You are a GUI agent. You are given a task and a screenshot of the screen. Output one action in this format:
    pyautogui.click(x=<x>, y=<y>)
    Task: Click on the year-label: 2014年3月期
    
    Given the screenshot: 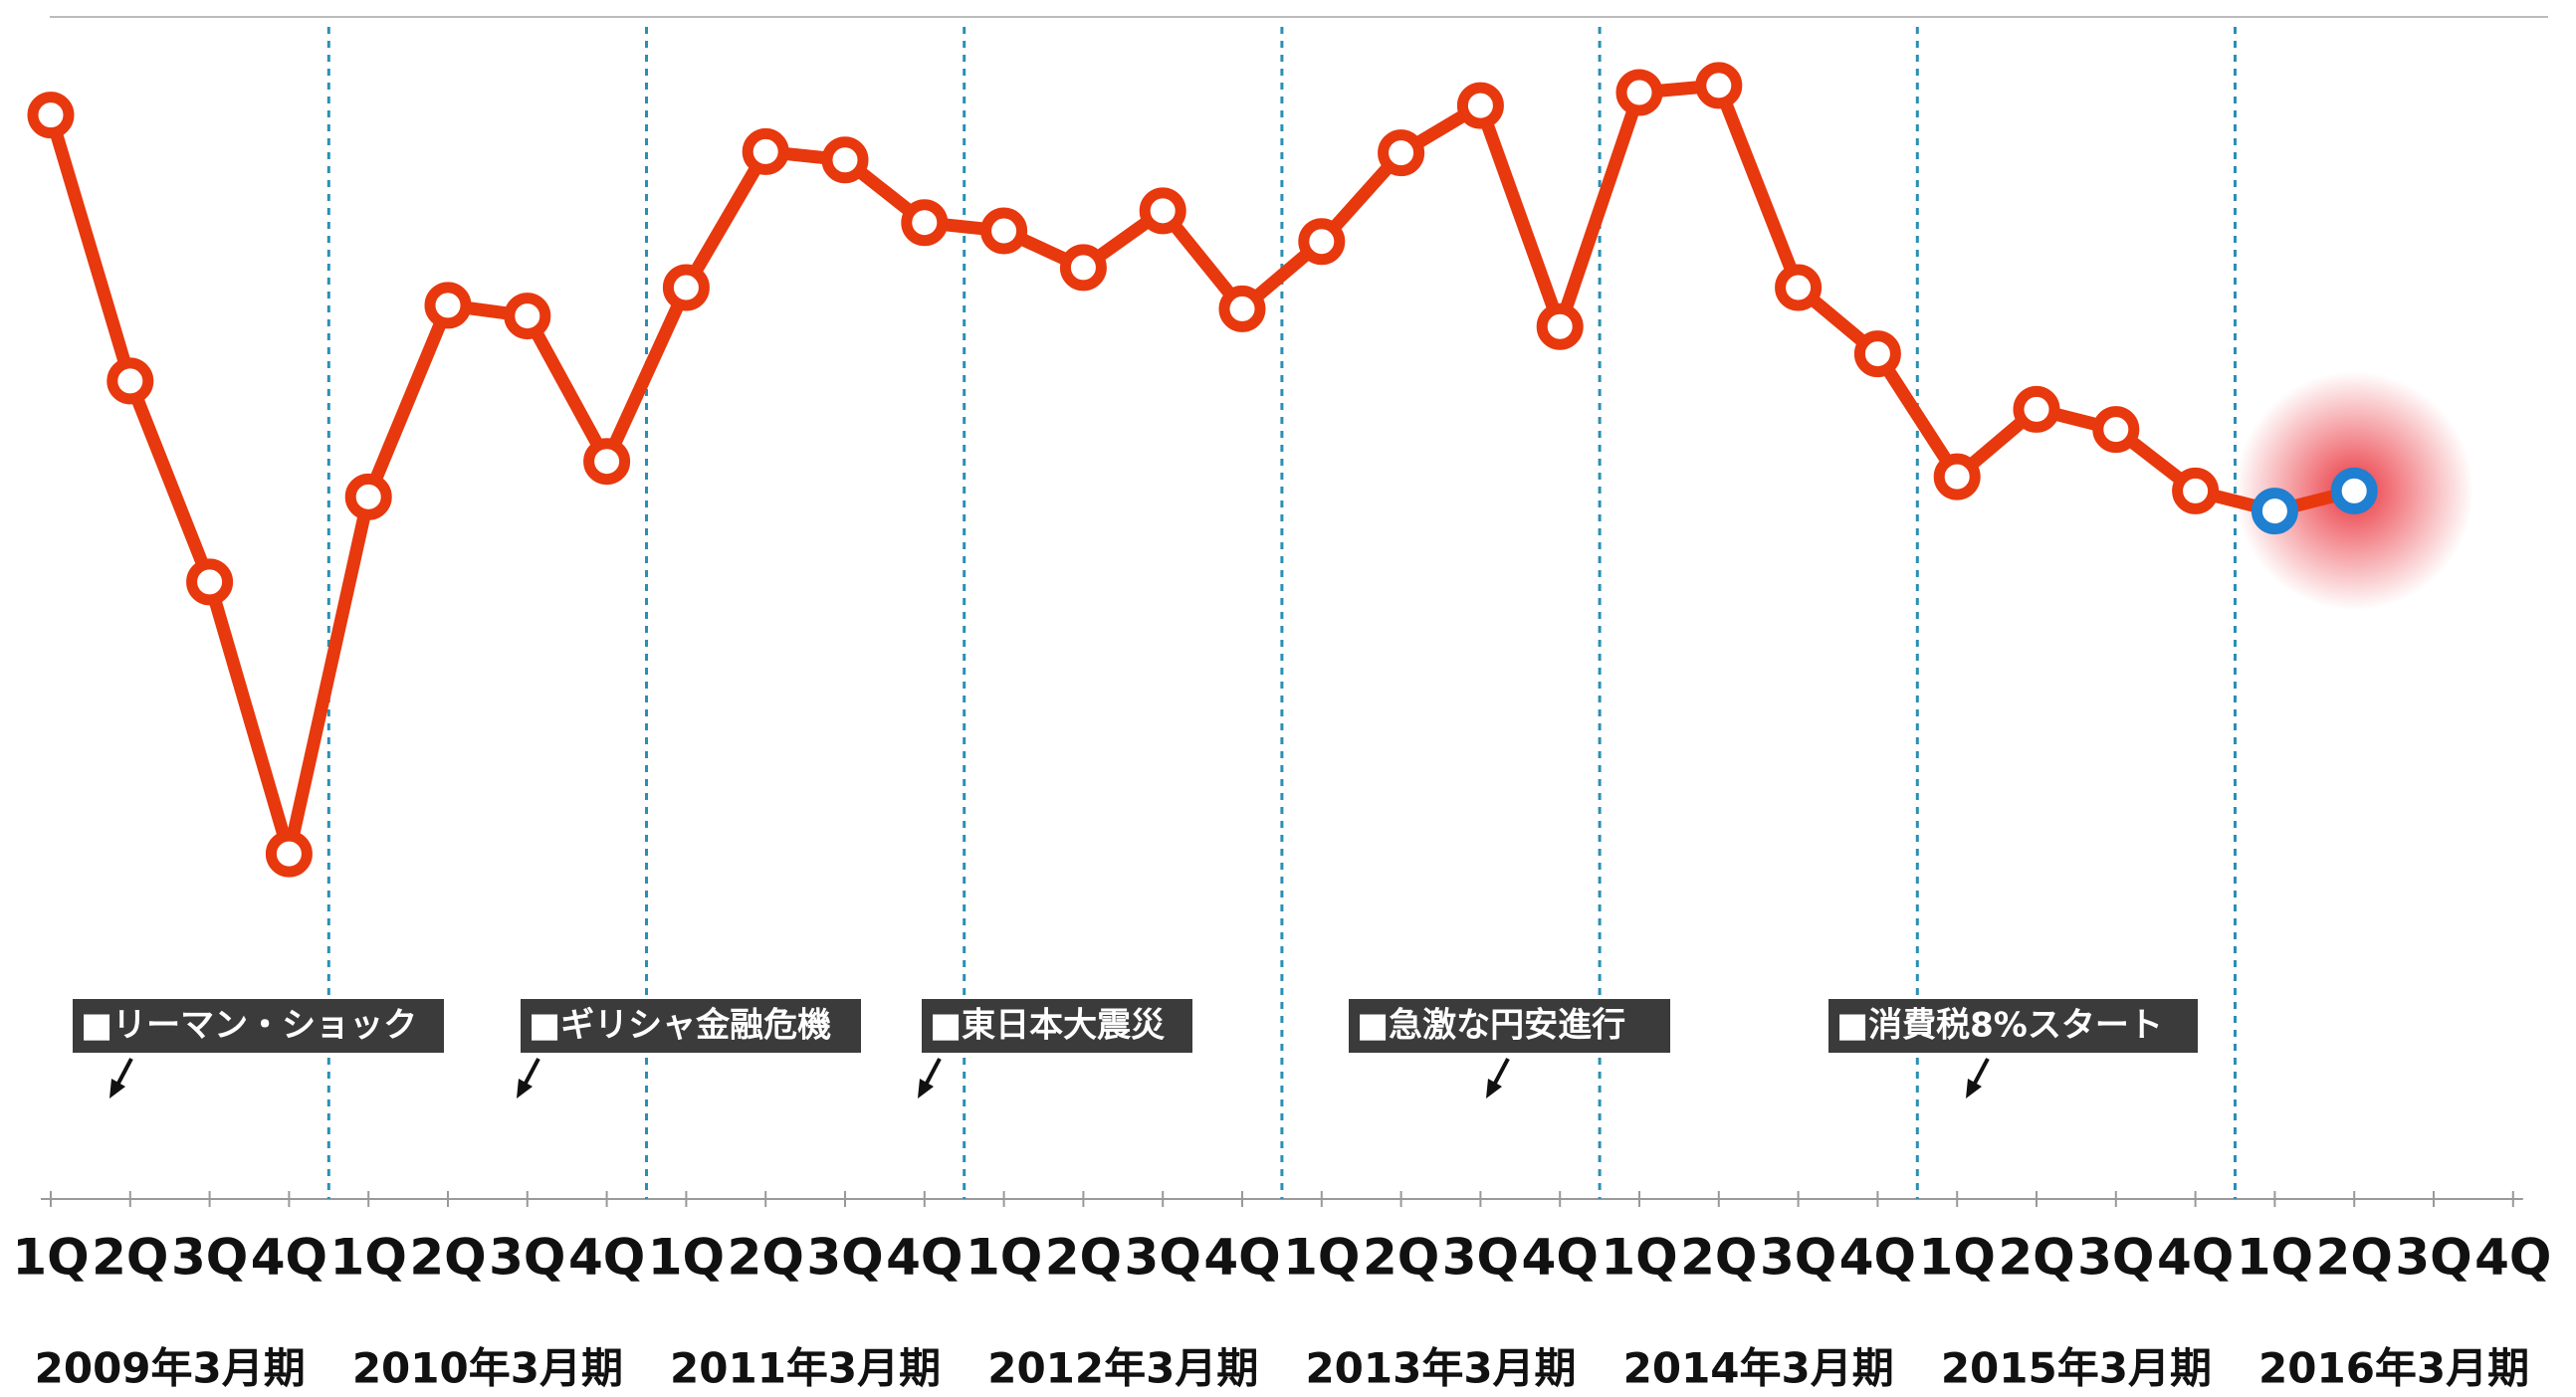 What is the action you would take?
    pyautogui.click(x=1758, y=1369)
    